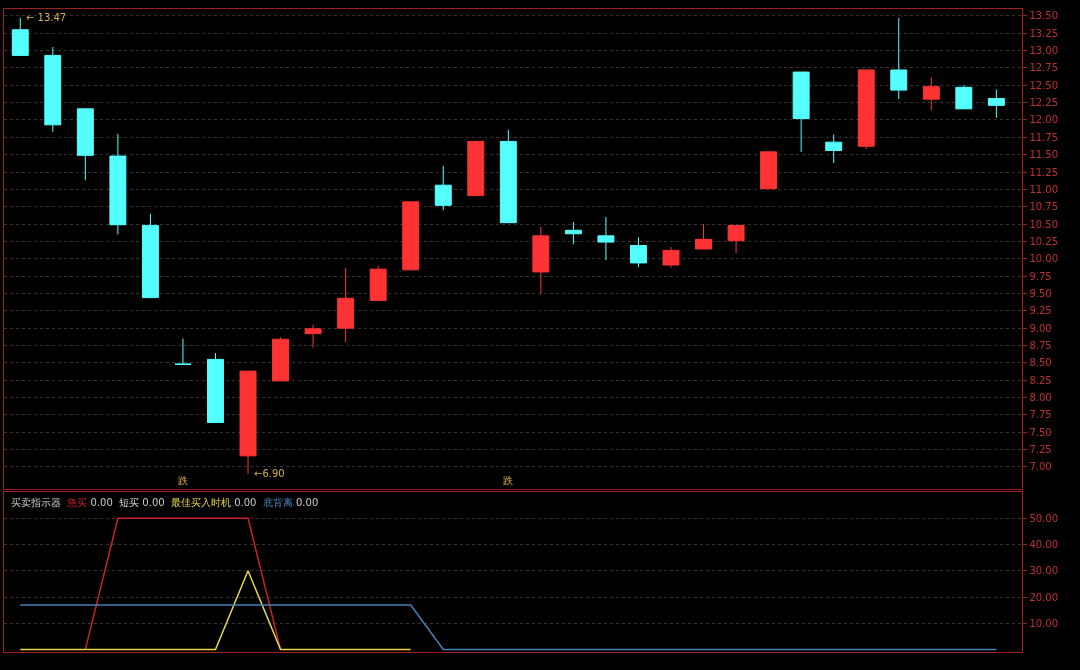 This screenshot has height=670, width=1080. What do you see at coordinates (1044, 597) in the screenshot?
I see `y-tick-label: 20.00` at bounding box center [1044, 597].